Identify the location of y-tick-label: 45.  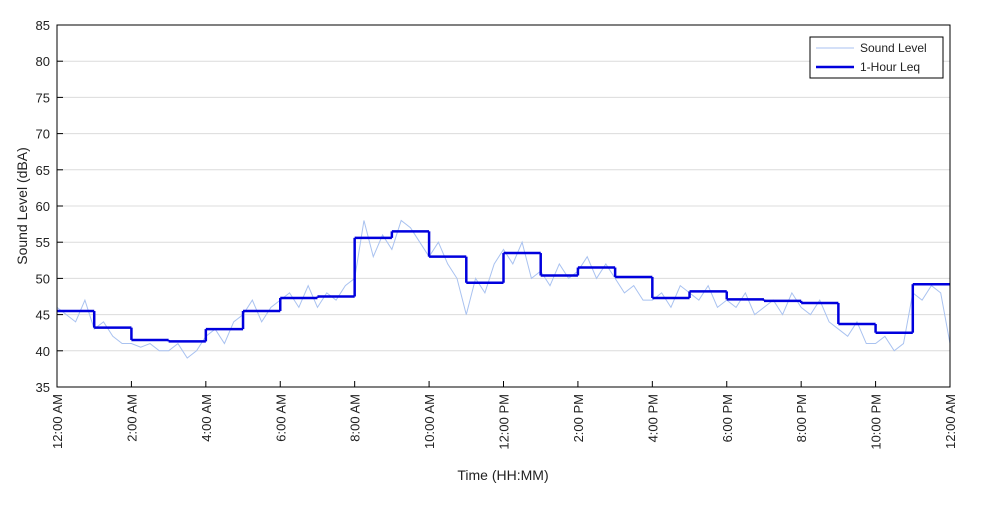
(43, 315).